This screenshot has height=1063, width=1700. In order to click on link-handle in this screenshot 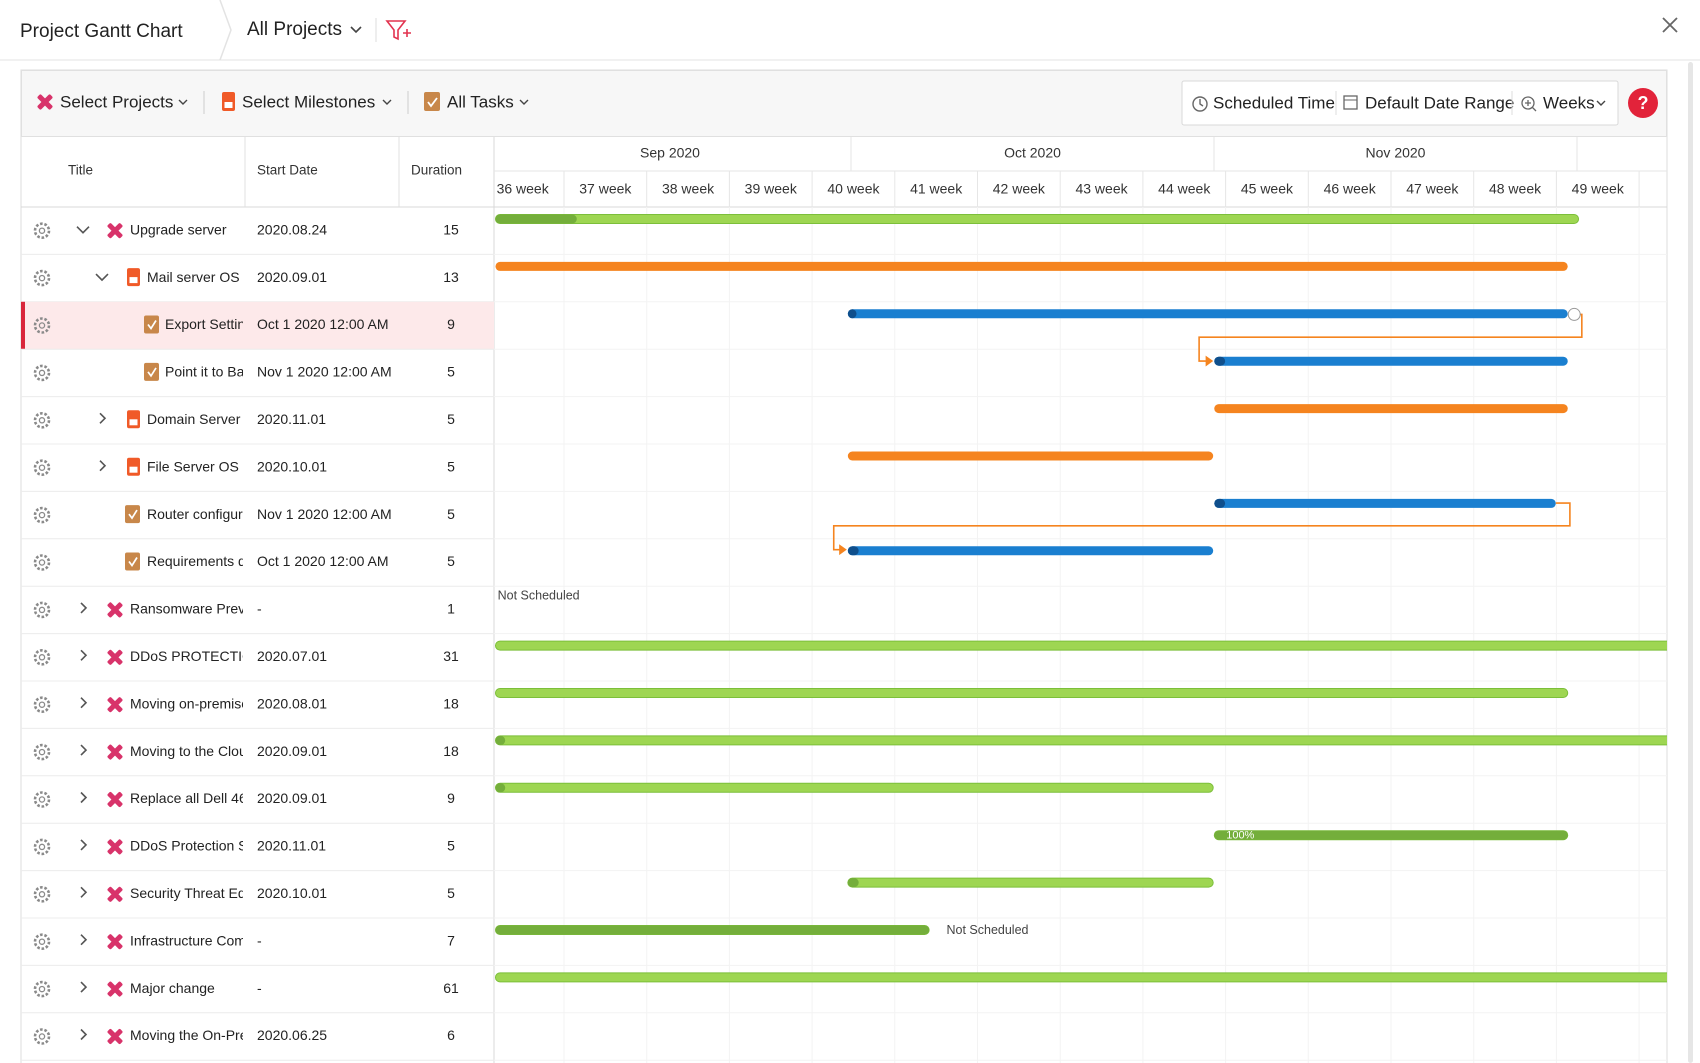, I will do `click(1574, 314)`.